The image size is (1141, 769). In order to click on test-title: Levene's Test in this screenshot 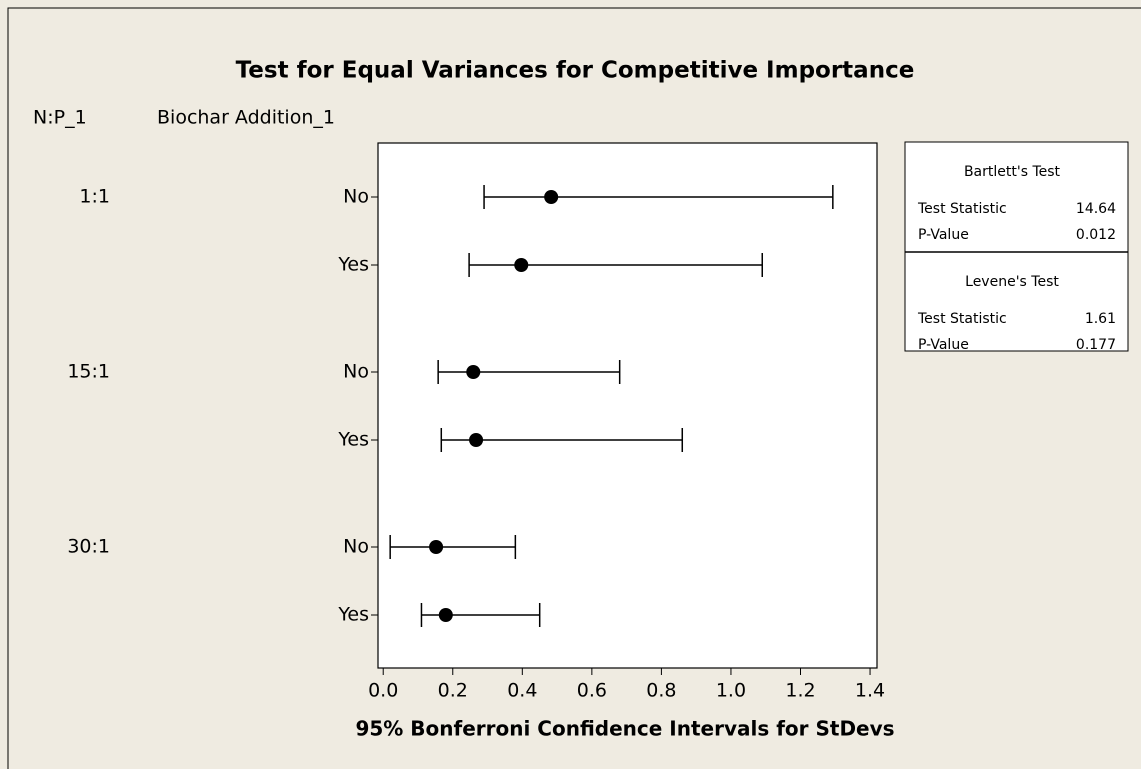, I will do `click(1012, 282)`.